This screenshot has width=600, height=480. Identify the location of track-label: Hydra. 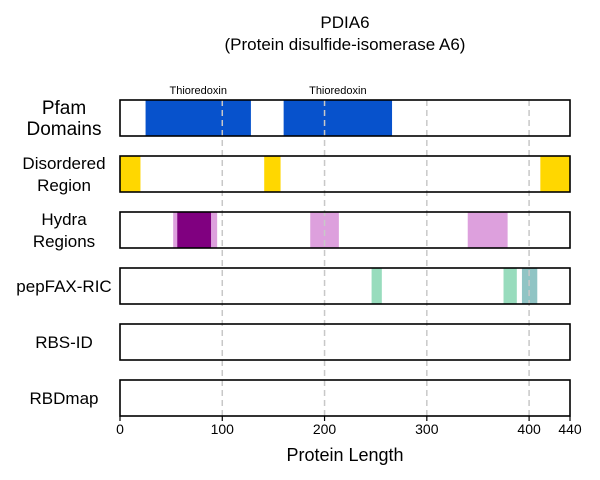
(64, 219).